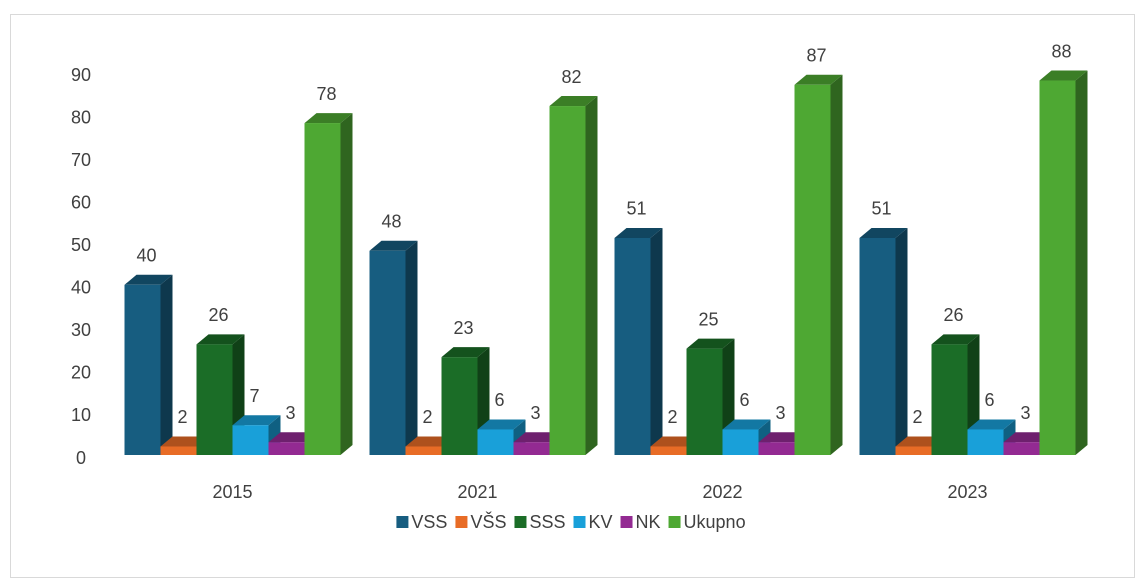 Image resolution: width=1143 pixels, height=588 pixels. I want to click on legend-label: NK, so click(648, 522).